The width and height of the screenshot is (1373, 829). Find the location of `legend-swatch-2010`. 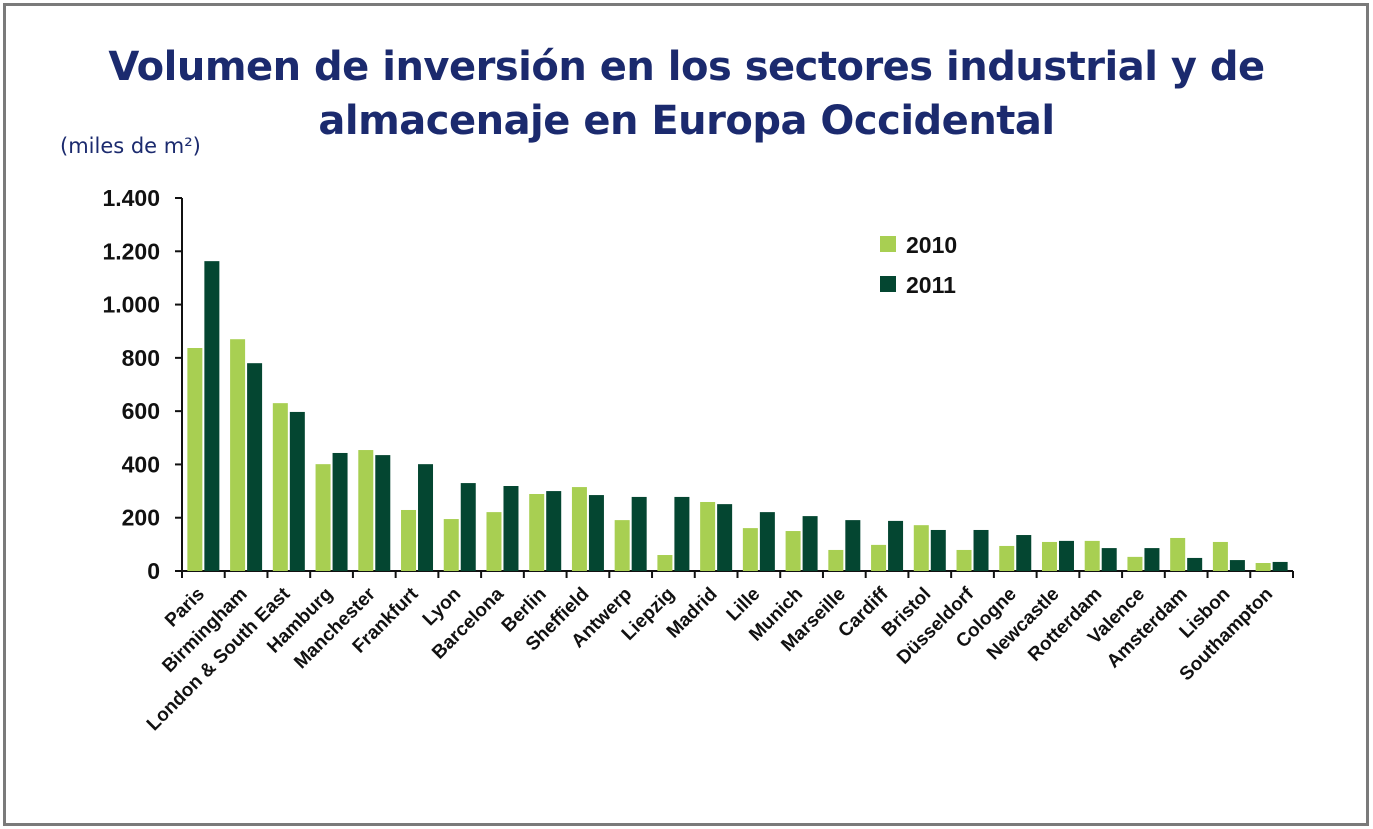

legend-swatch-2010 is located at coordinates (888, 244).